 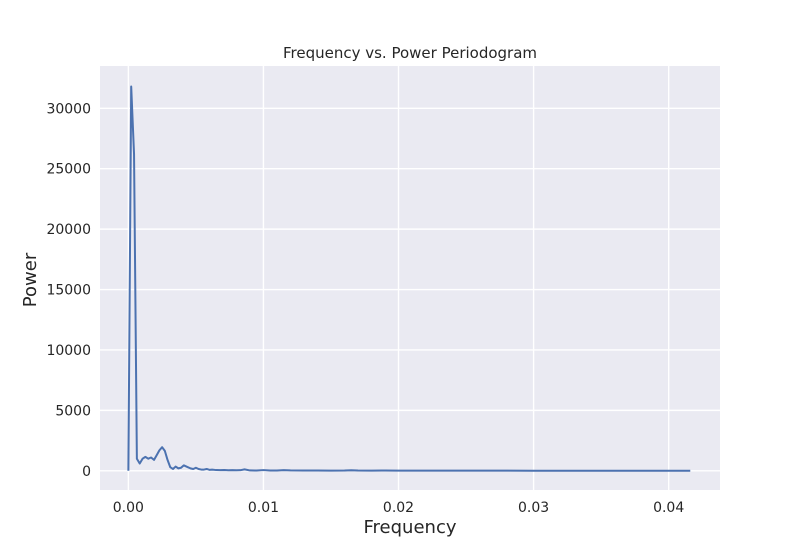 I want to click on x-tick-label: 0.02, so click(x=398, y=508).